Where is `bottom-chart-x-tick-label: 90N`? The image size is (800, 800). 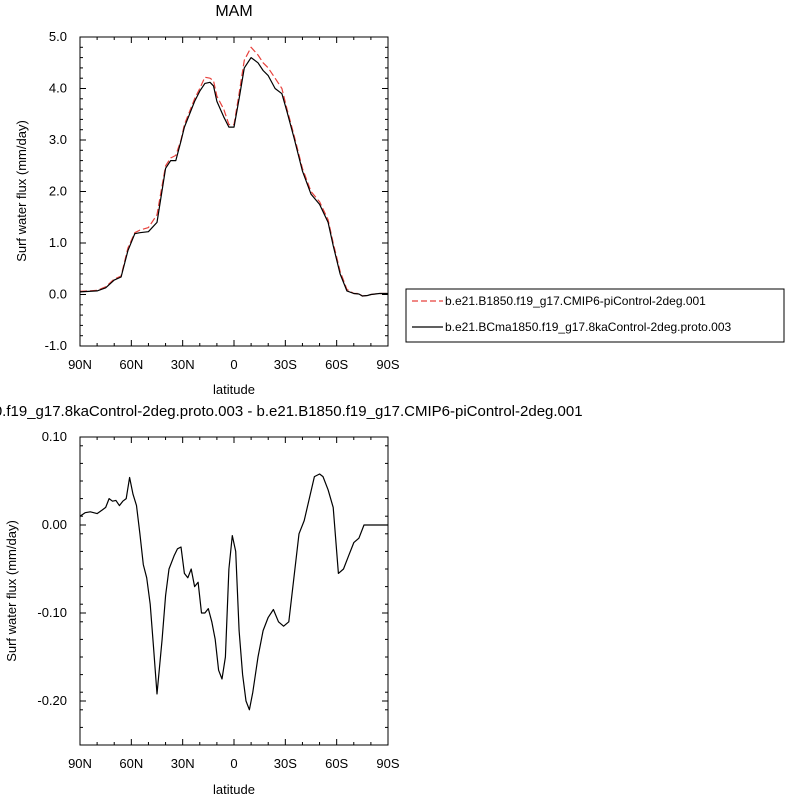
bottom-chart-x-tick-label: 90N is located at coordinates (80, 763).